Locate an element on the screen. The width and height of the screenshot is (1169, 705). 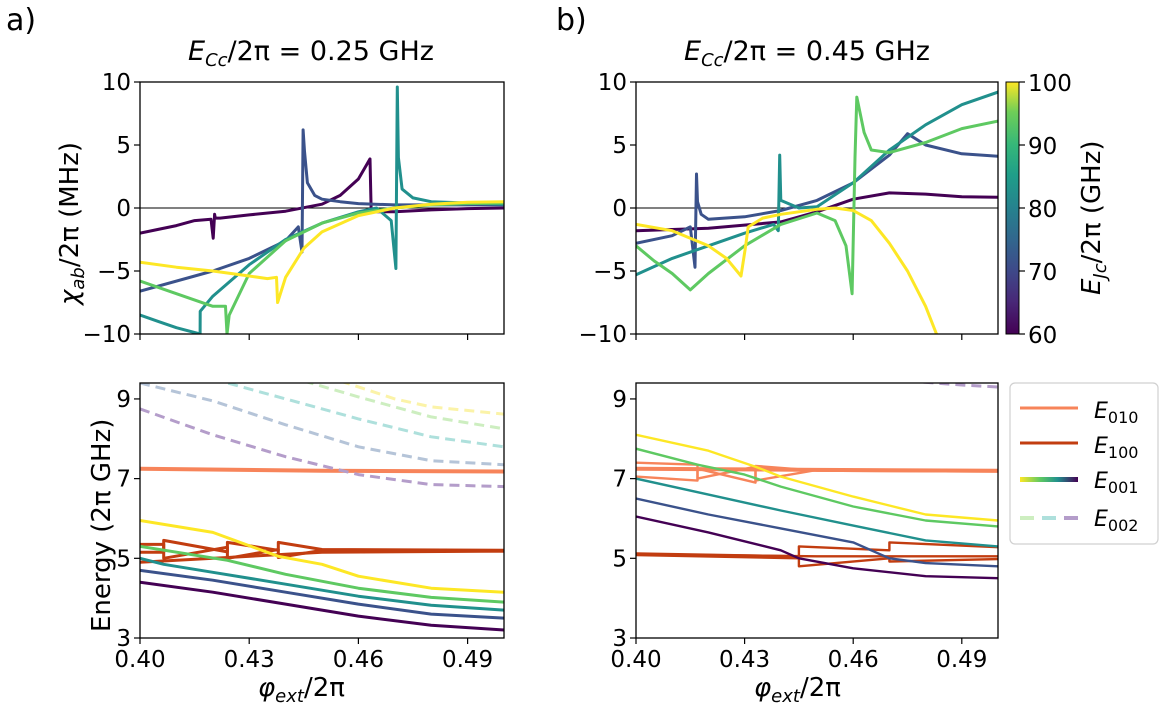
panel-b-top-chi: 10 5 0 −5 −10 is located at coordinates (788, 209).